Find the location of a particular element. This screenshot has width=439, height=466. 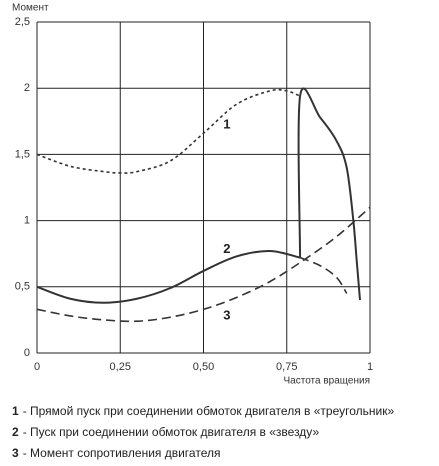

legend-key: 2 is located at coordinates (15, 432).